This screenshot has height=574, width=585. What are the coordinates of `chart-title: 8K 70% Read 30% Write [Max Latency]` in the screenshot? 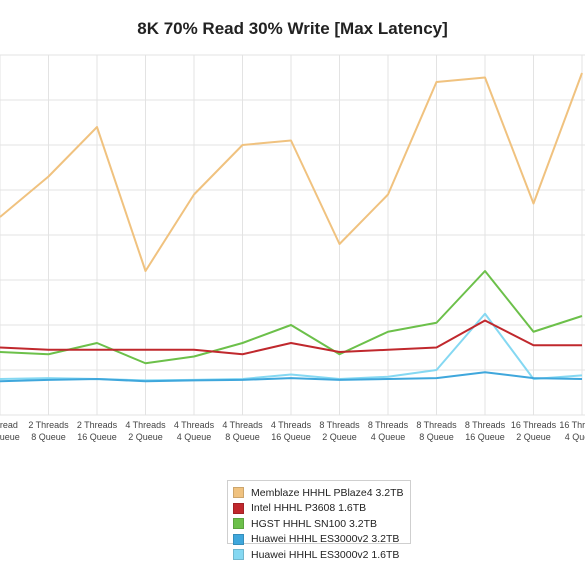 It's located at (292, 28).